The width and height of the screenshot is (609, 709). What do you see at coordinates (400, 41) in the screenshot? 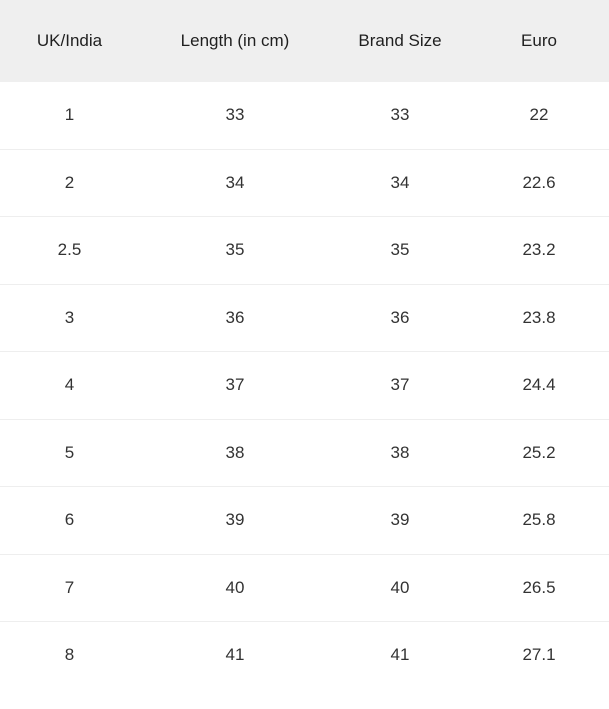
I see `column-header-brand-size: Brand Size` at bounding box center [400, 41].